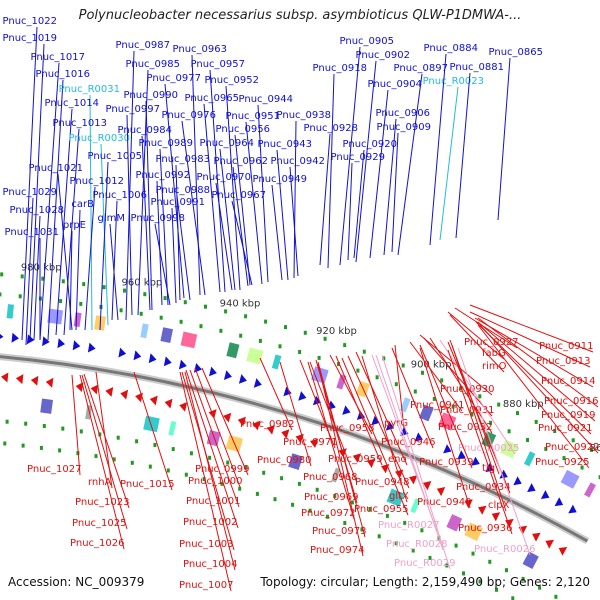  What do you see at coordinates (383, 55) in the screenshot?
I see `plus-gene-label: Pnuc_0902` at bounding box center [383, 55].